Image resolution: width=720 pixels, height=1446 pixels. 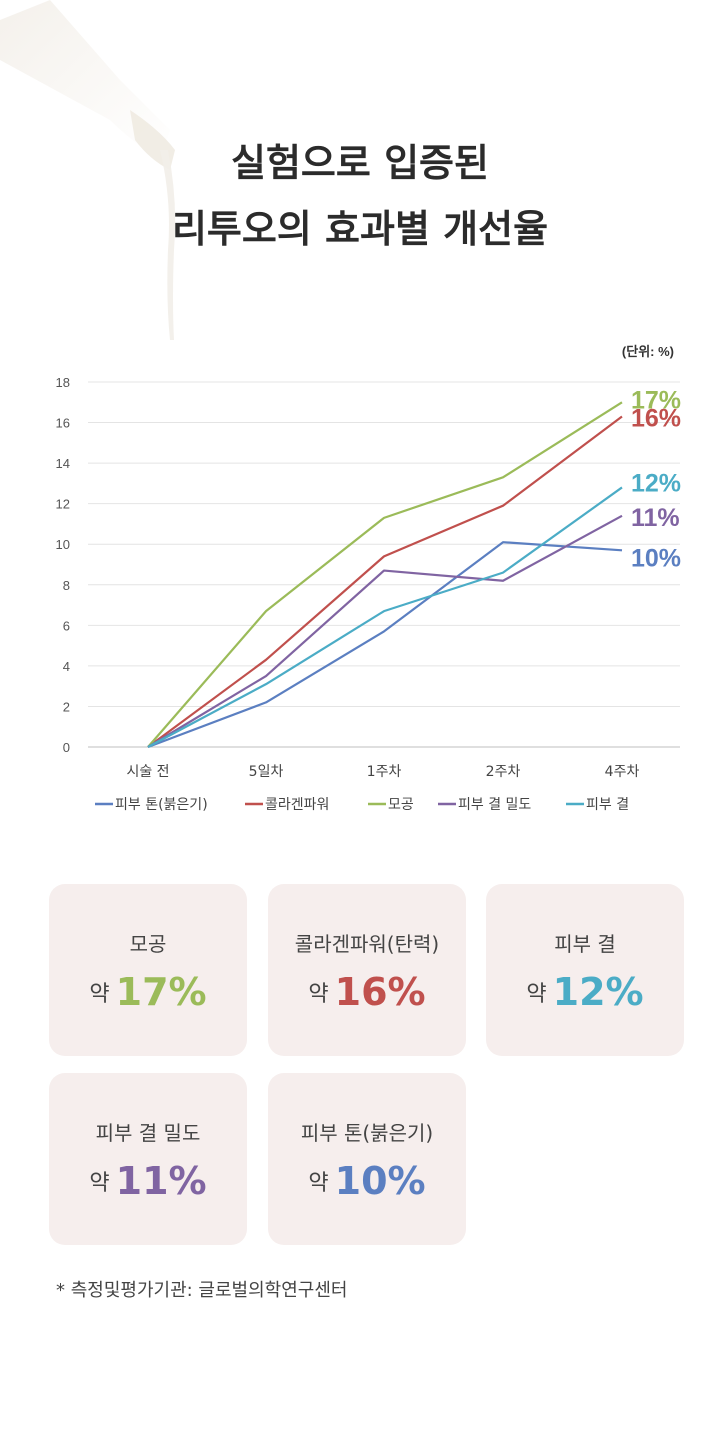 I want to click on card-label: 피부 결, so click(x=585, y=944).